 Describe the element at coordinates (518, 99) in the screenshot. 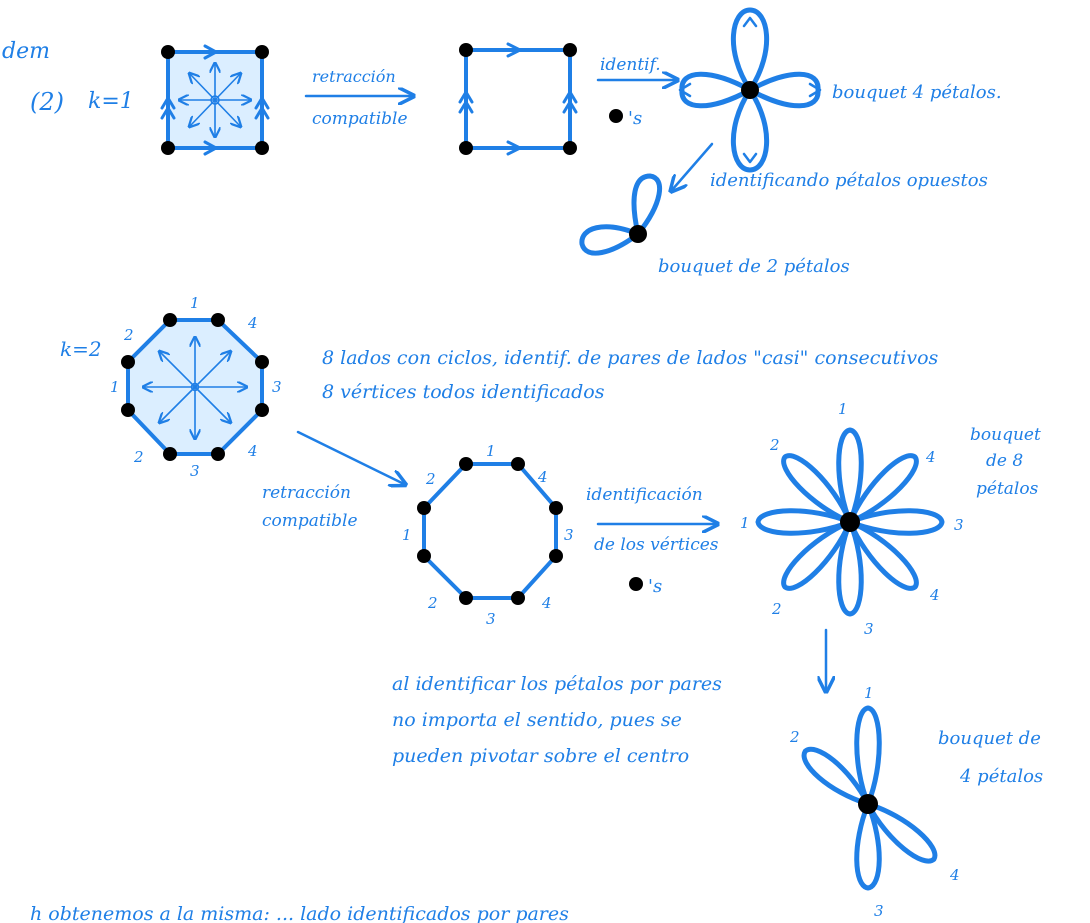

I see `square-boundary` at that location.